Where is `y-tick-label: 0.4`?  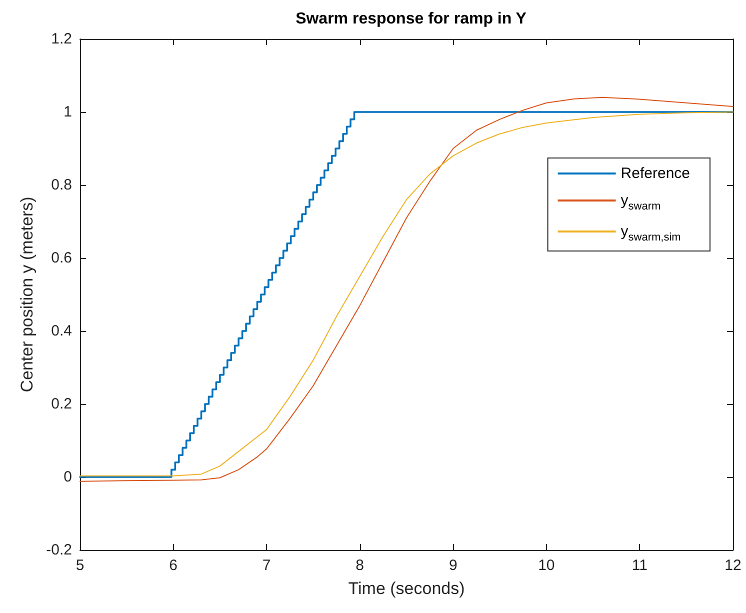 y-tick-label: 0.4 is located at coordinates (61, 331).